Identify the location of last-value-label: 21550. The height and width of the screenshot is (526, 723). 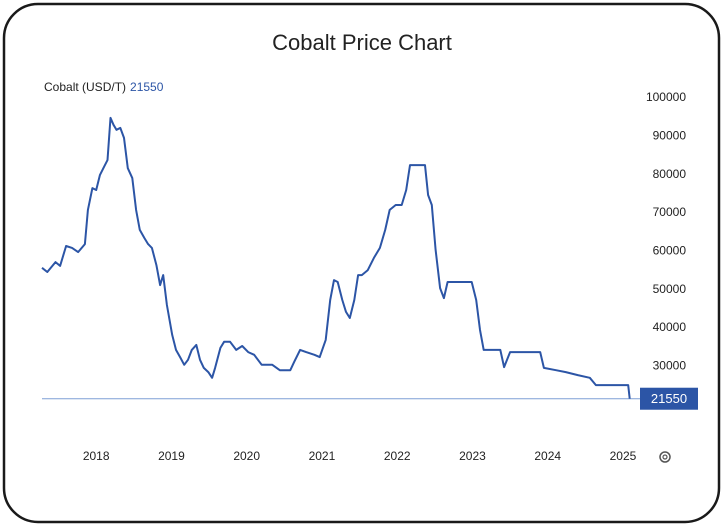
(147, 87).